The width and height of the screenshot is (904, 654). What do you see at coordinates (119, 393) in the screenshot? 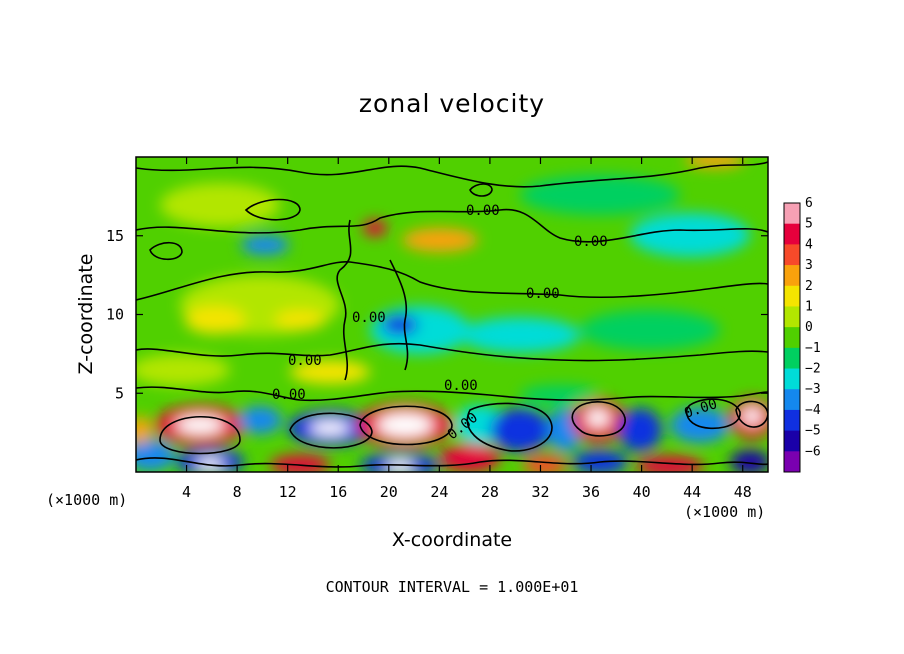
I see `y-tick-label: 5` at bounding box center [119, 393].